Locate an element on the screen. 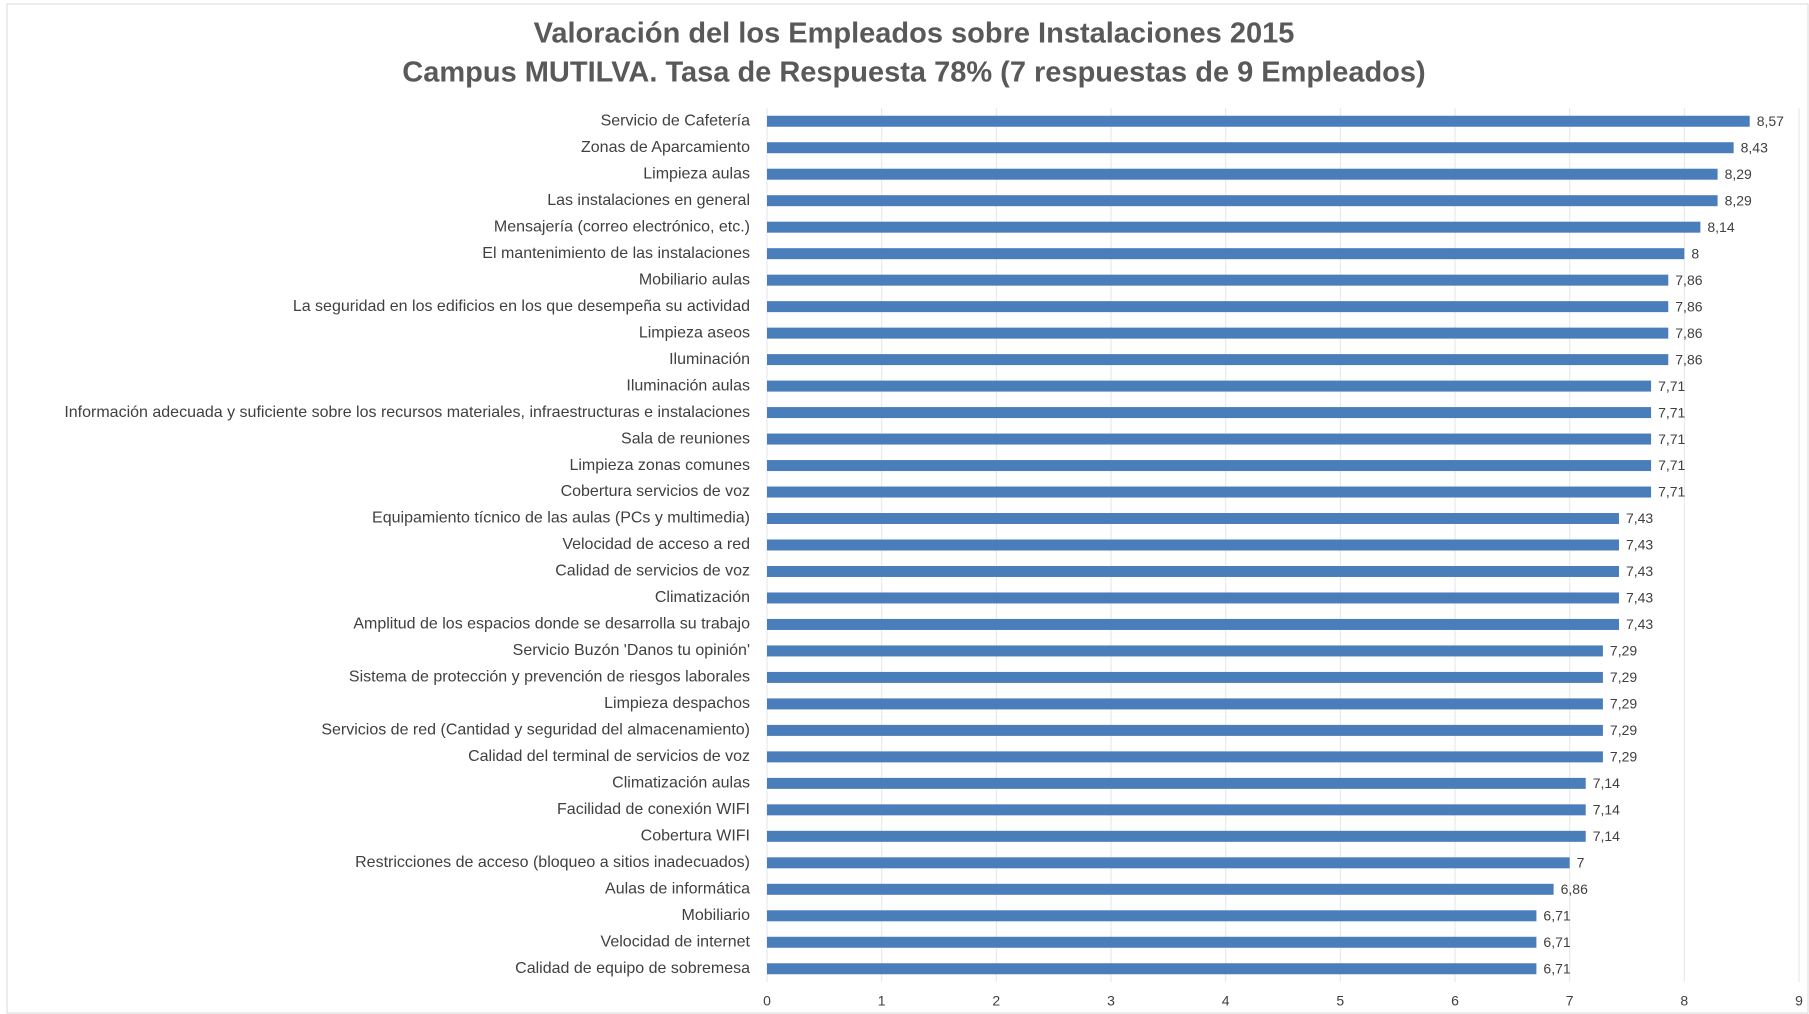  data-label: 7 is located at coordinates (1581, 863).